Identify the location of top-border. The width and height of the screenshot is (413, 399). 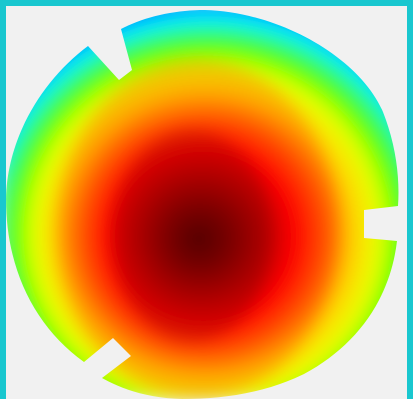
(206, 3).